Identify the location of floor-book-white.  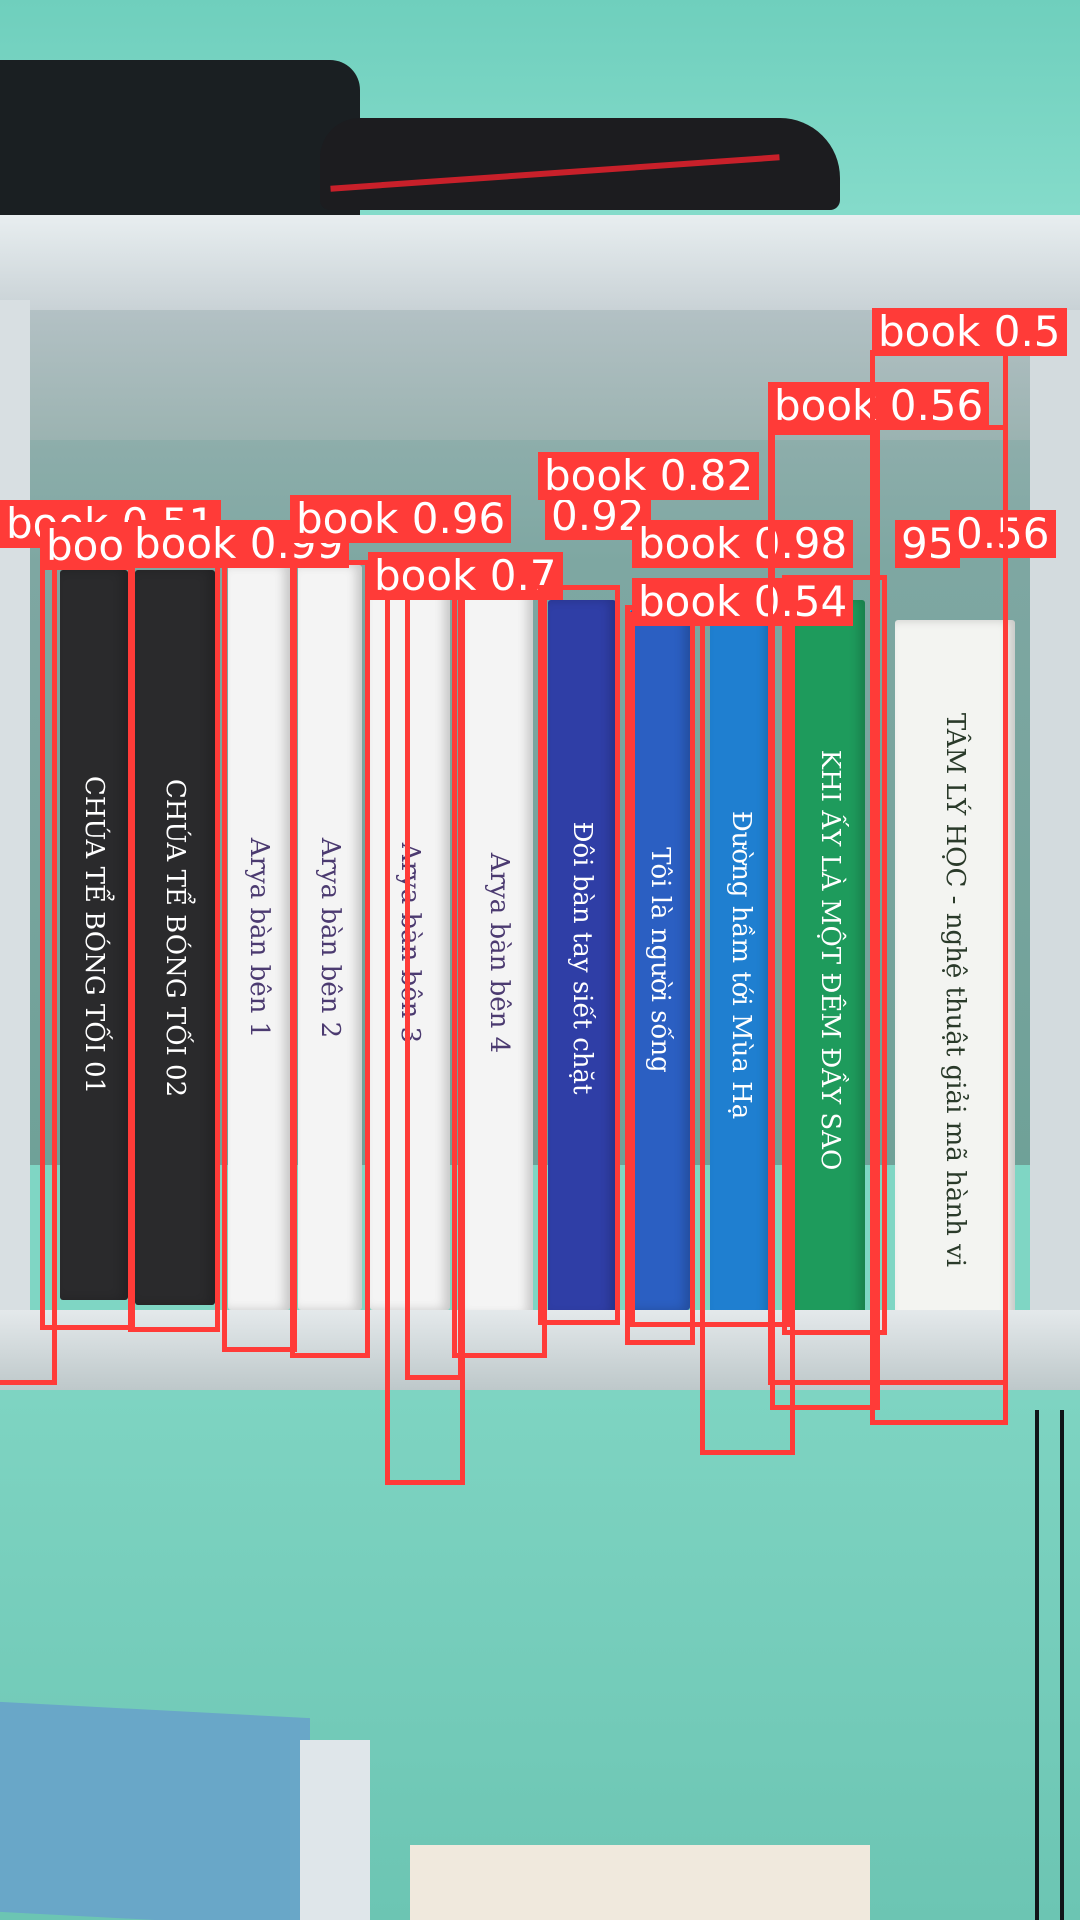
(335, 1830).